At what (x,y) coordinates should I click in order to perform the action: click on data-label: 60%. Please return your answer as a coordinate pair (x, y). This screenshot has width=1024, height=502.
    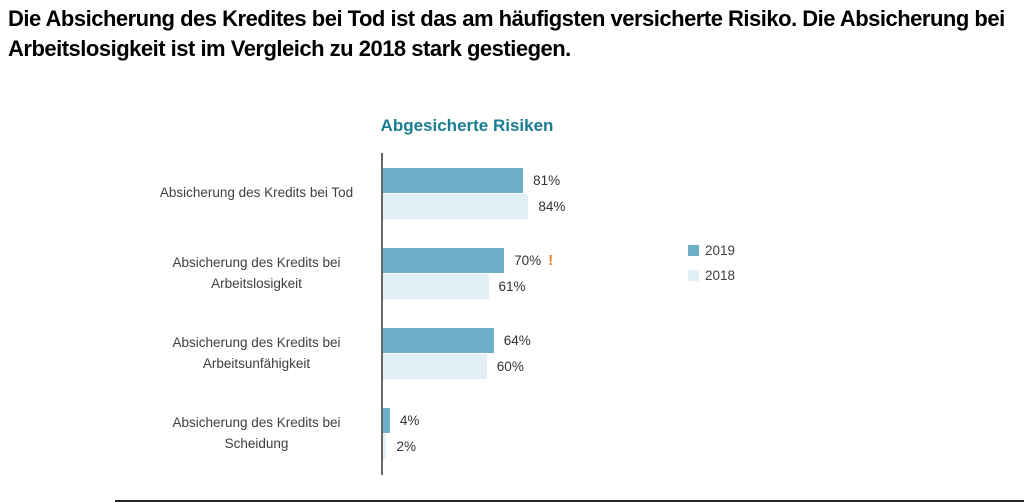
    Looking at the image, I should click on (510, 366).